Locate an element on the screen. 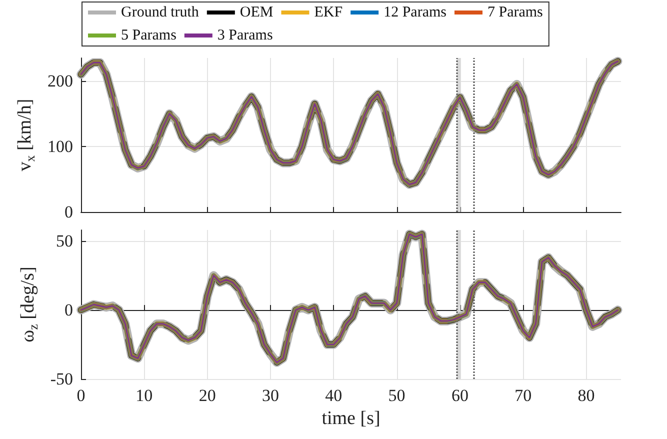  legend-label: Ground truth is located at coordinates (160, 12).